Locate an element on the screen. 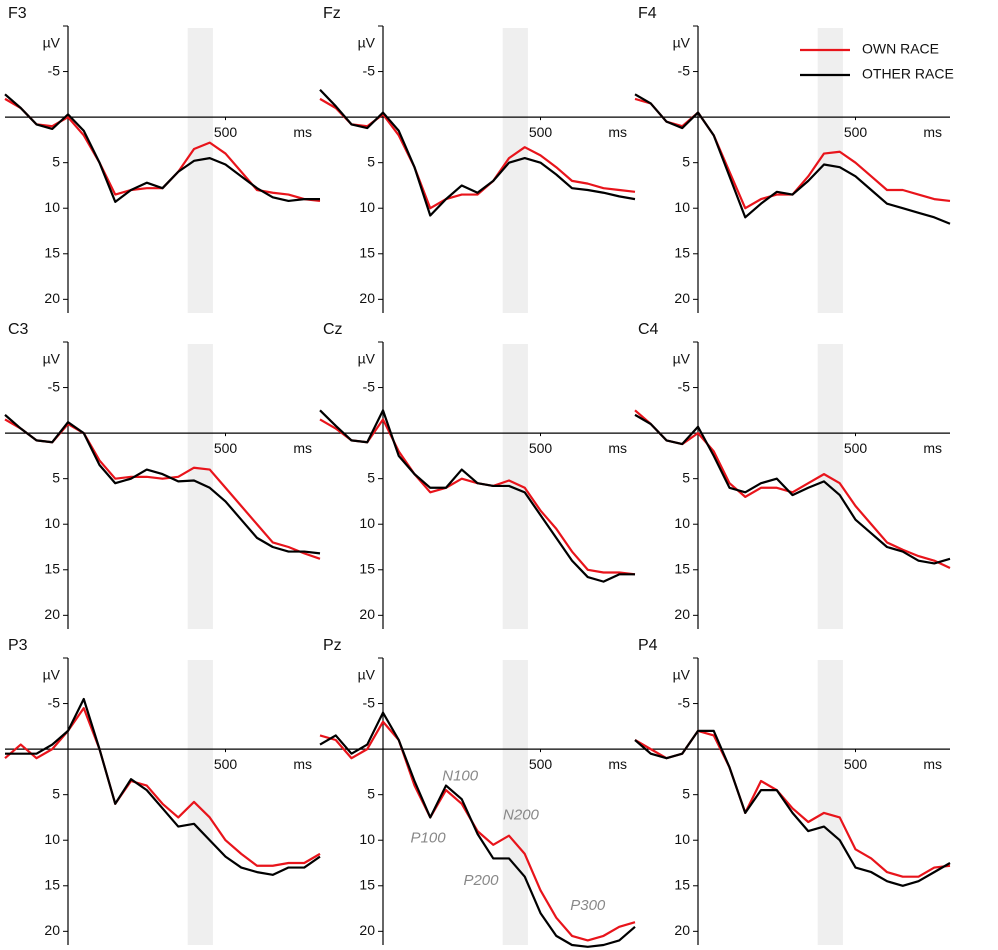  panel-title: Fz is located at coordinates (332, 13).